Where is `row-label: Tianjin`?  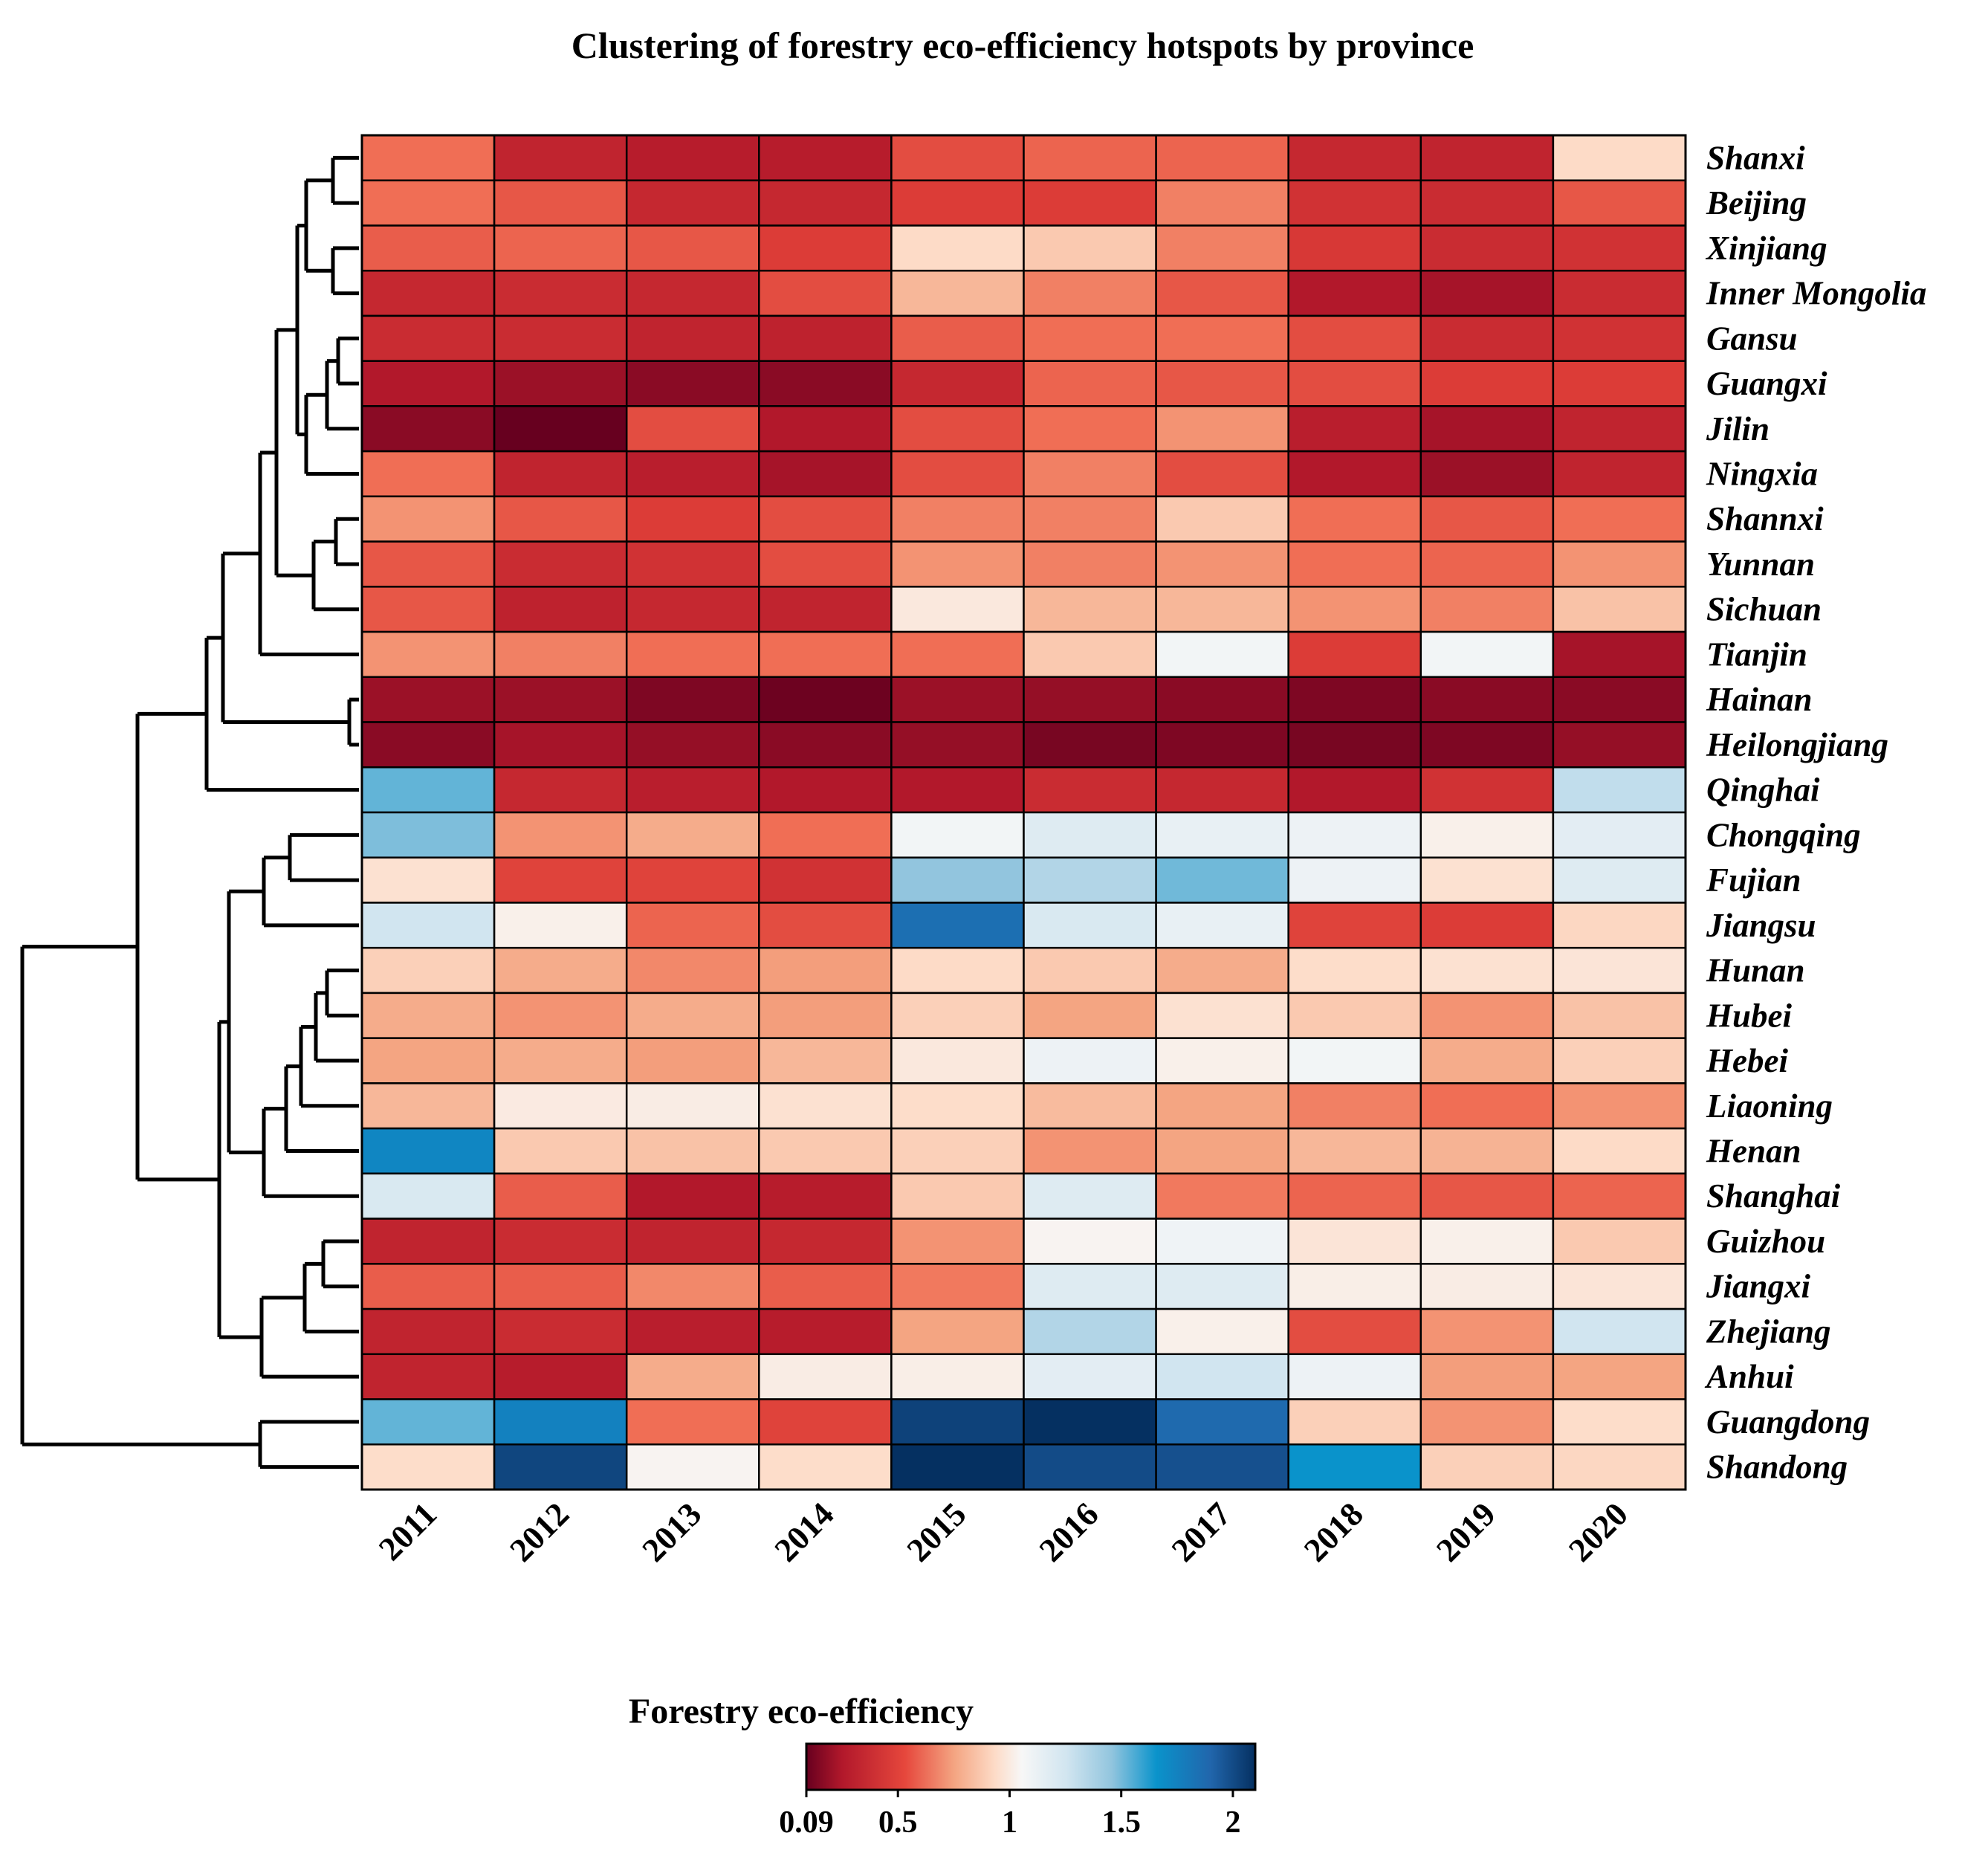 row-label: Tianjin is located at coordinates (1756, 654).